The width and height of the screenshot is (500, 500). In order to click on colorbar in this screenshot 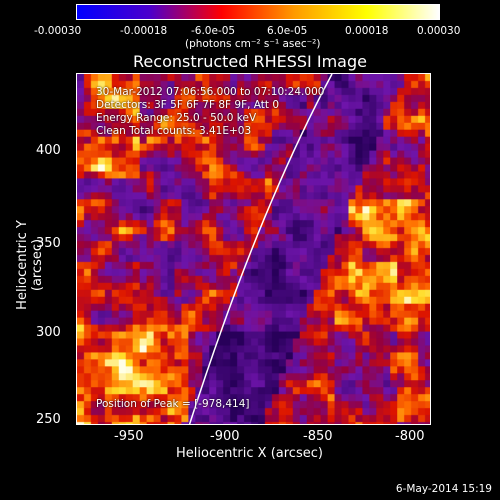, I will do `click(258, 12)`.